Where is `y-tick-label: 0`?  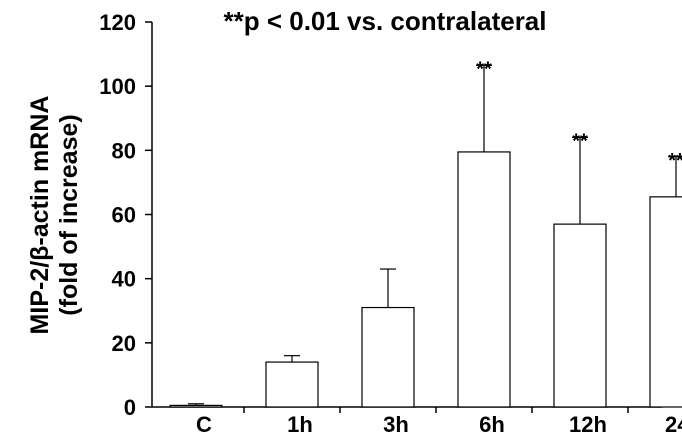 y-tick-label: 0 is located at coordinates (130, 407).